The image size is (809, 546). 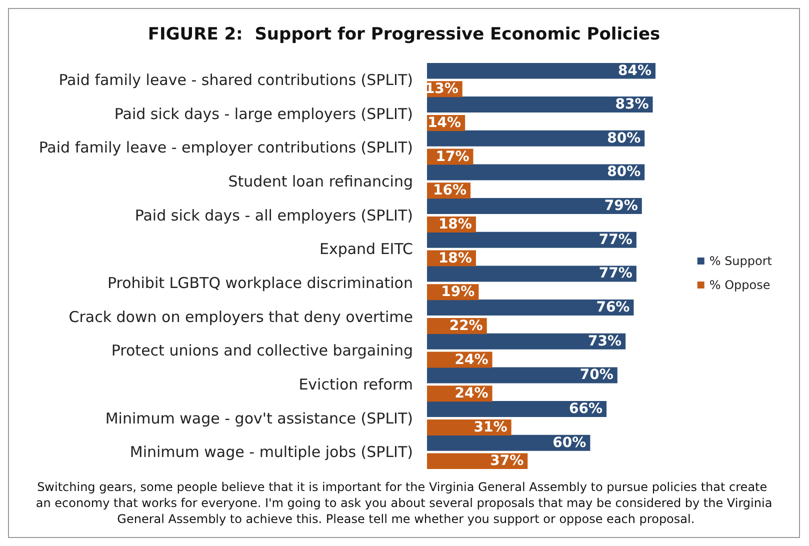 I want to click on y-tick-label: Student loan refinancing, so click(x=320, y=181).